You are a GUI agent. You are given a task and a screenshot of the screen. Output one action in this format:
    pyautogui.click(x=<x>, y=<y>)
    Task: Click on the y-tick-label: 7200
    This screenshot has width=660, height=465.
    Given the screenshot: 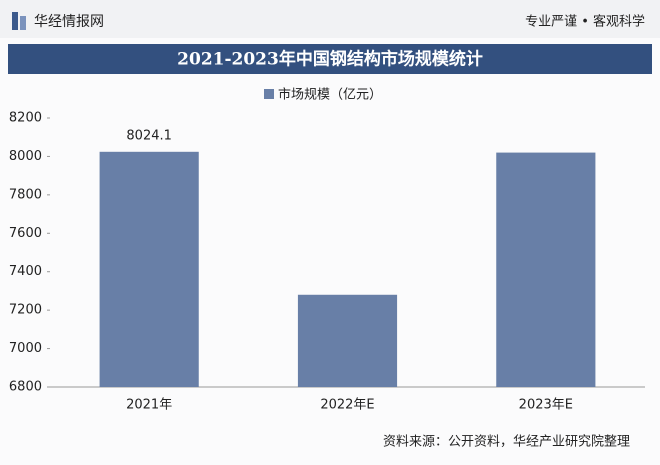 What is the action you would take?
    pyautogui.click(x=25, y=310)
    